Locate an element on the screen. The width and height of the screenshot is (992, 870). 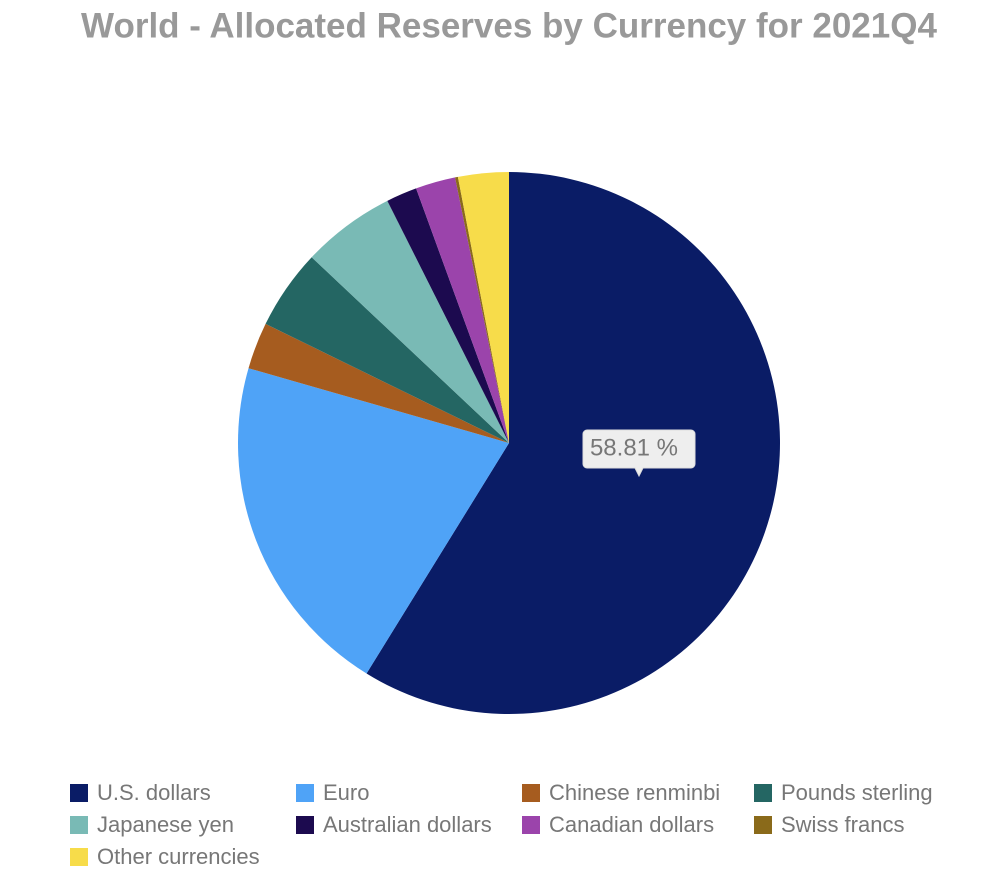
legend-label: Canadian dollars is located at coordinates (631, 824).